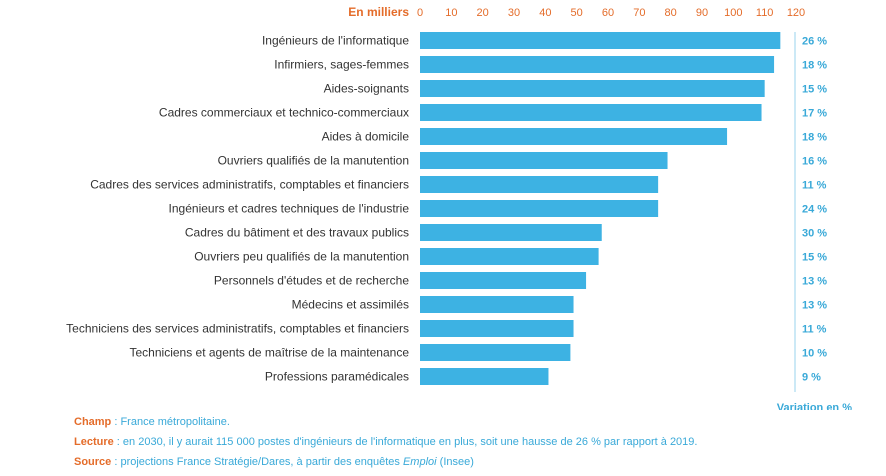 The height and width of the screenshot is (476, 886). What do you see at coordinates (814, 354) in the screenshot?
I see `variation-label: 10 %` at bounding box center [814, 354].